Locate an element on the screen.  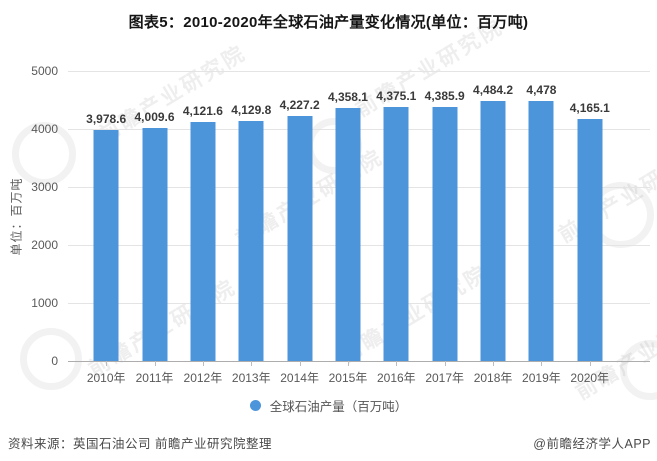
x-tick-label: 2013年 is located at coordinates (251, 378).